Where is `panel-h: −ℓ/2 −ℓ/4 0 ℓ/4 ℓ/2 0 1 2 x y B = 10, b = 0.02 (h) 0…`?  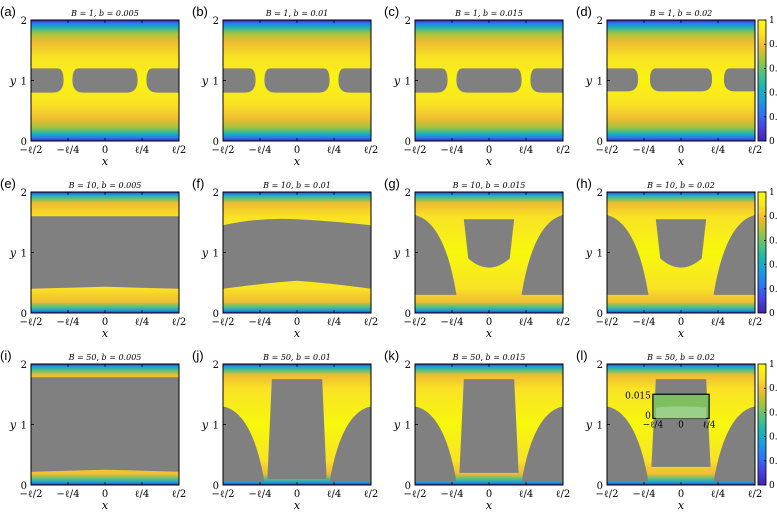
panel-h: −ℓ/2 −ℓ/4 0 ℓ/4 ℓ/2 0 1 2 x y B = 10, b = 0.02 (h) 0… is located at coordinates (676, 258).